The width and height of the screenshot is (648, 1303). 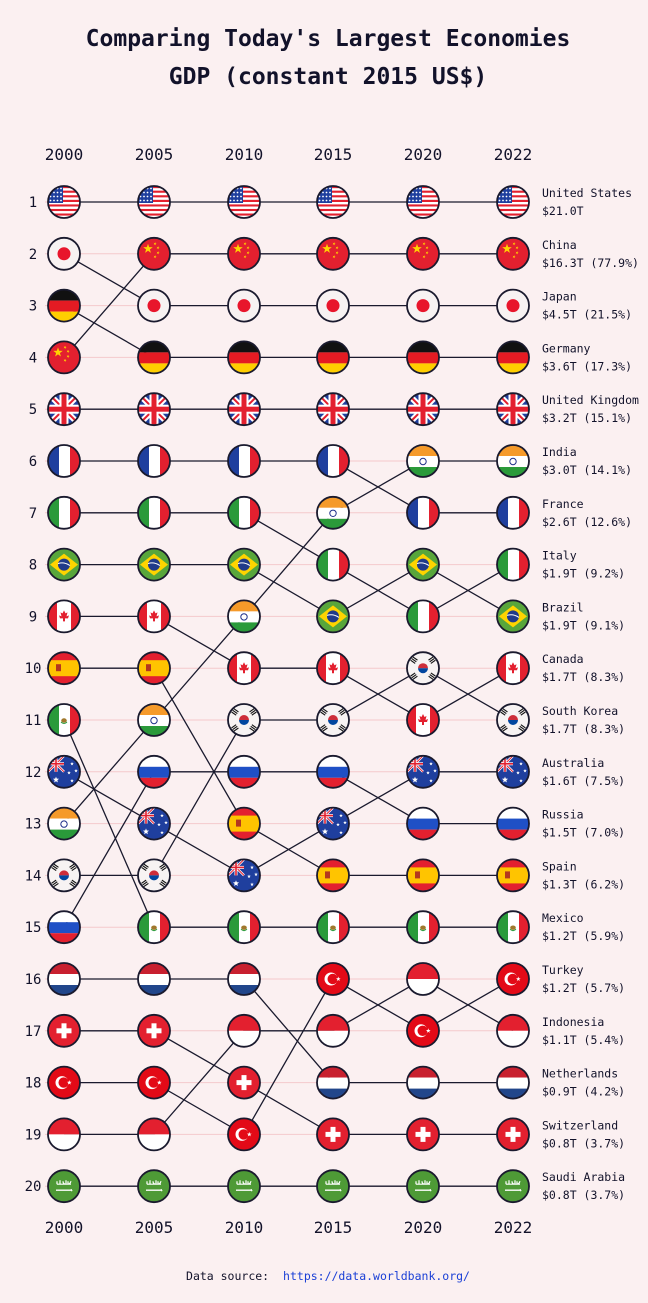 I want to click on flag-us-2010, so click(x=244, y=202).